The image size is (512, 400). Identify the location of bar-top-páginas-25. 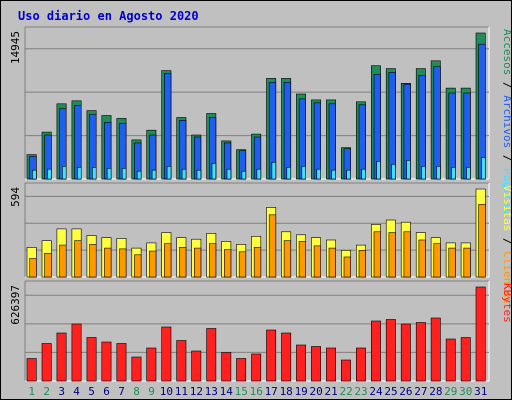
(393, 172).